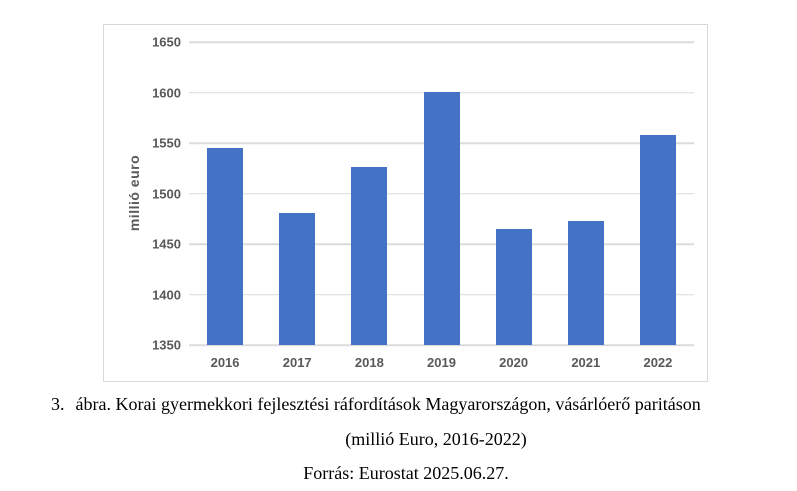 This screenshot has width=797, height=491. Describe the element at coordinates (297, 278) in the screenshot. I see `bar-2017` at that location.